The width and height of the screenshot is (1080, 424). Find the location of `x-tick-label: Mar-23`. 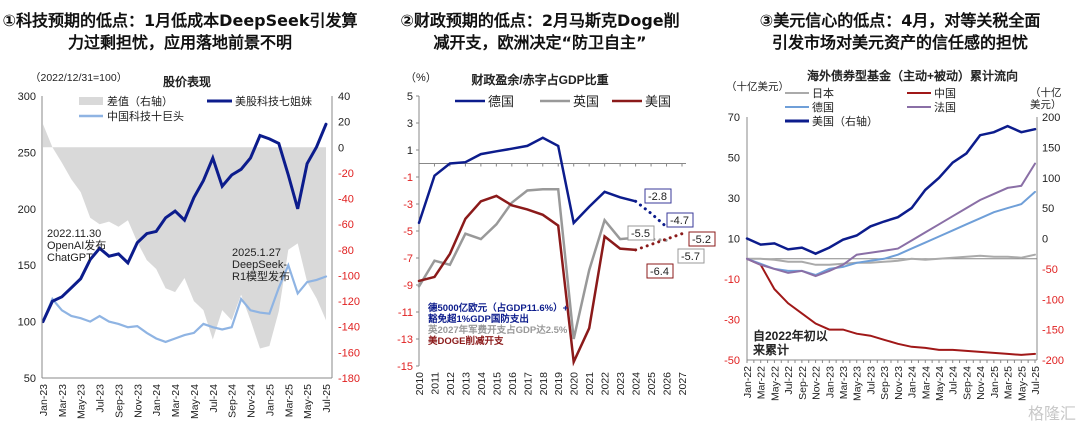

x-tick-label: Mar-23 is located at coordinates (844, 382).